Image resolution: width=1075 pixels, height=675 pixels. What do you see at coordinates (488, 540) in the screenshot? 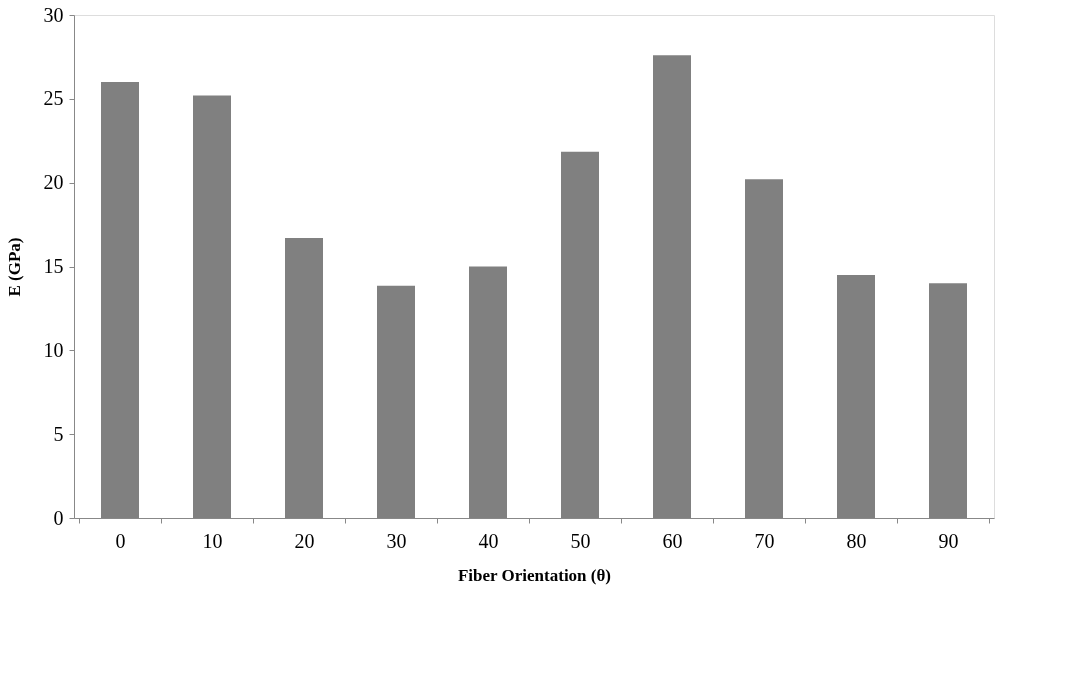
I see `x-tick-label: 40` at bounding box center [488, 540].